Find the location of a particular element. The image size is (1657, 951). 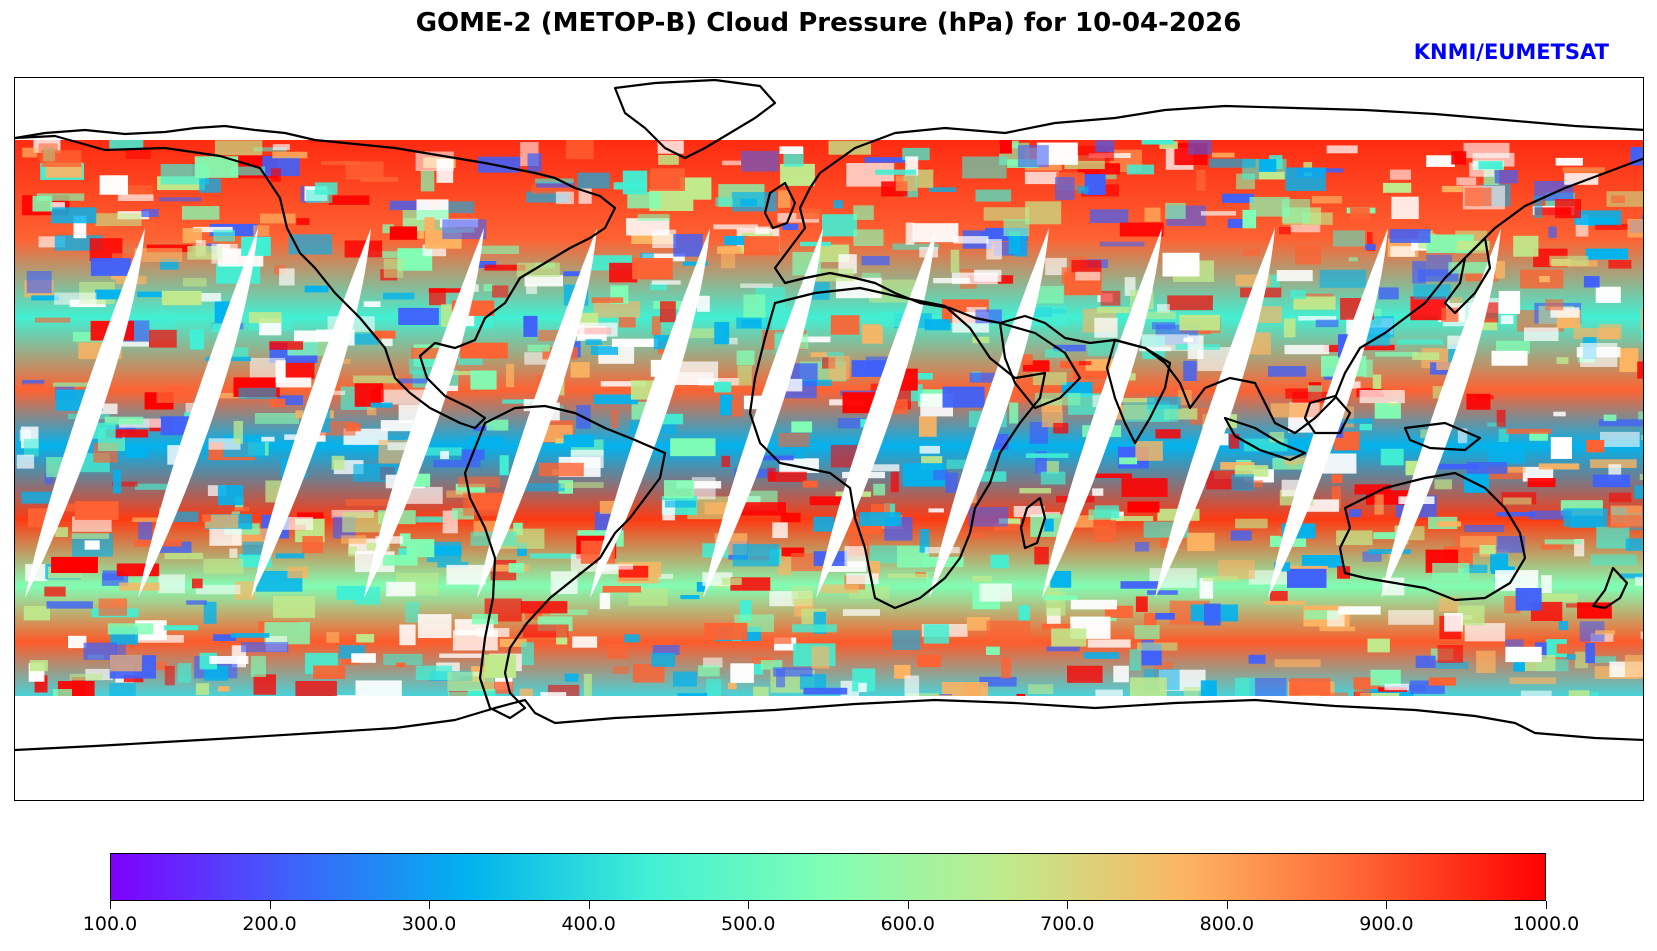

coastline-indonesia-west is located at coordinates (1265, 439).